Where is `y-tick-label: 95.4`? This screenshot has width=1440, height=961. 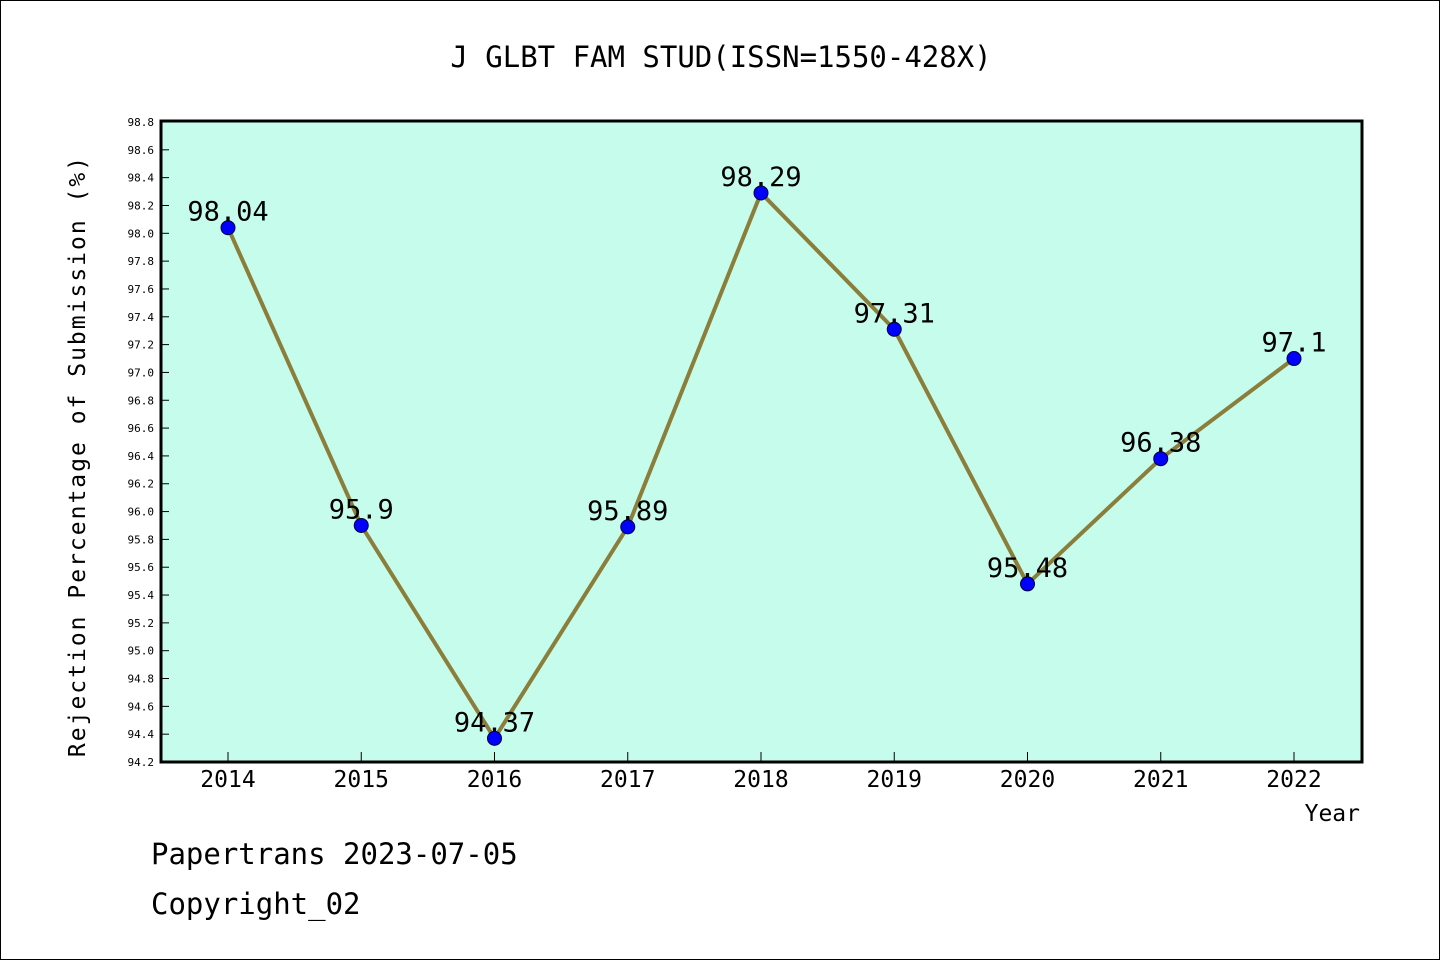 y-tick-label: 95.4 is located at coordinates (141, 595).